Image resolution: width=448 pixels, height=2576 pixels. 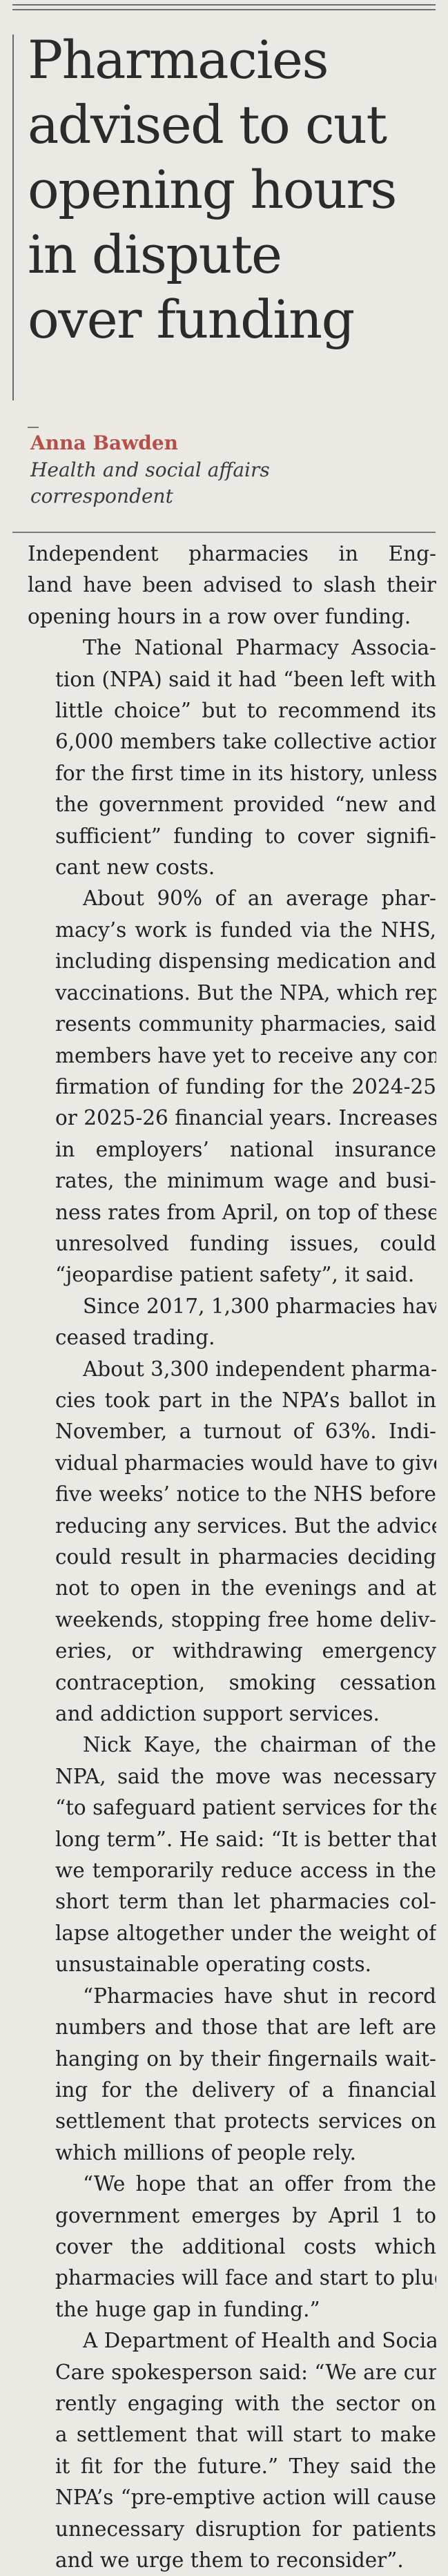 What do you see at coordinates (245, 1557) in the screenshot?
I see `article-line: could result in pharmacies deciding` at bounding box center [245, 1557].